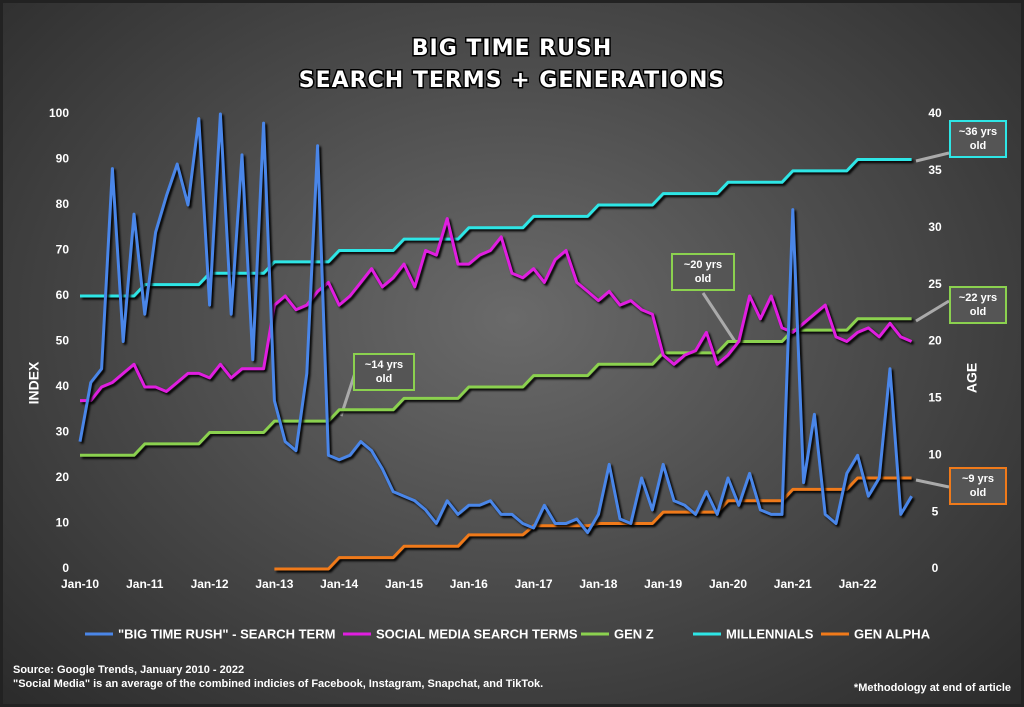  I want to click on x-tick-label: Jan-13, so click(274, 584).